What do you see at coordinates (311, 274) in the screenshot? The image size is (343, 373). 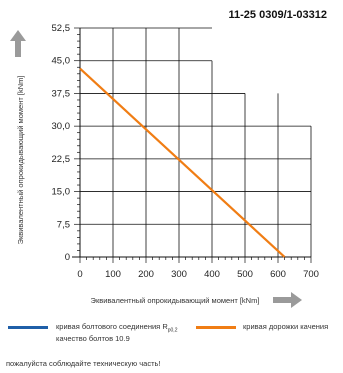 I see `x-tick-label: 700` at bounding box center [311, 274].